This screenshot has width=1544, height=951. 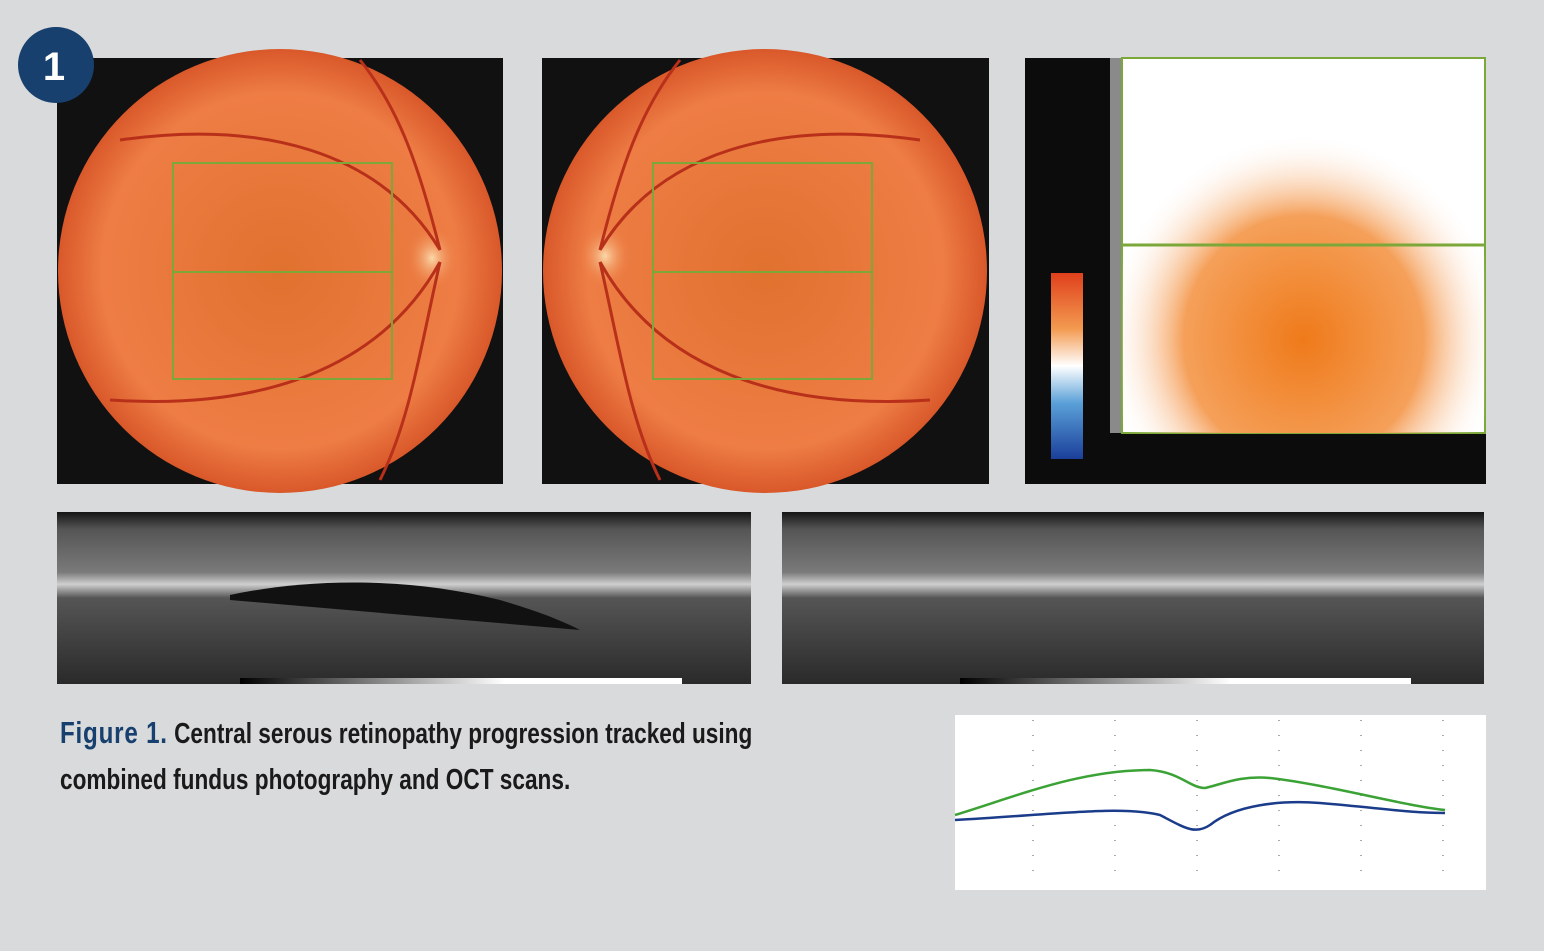 What do you see at coordinates (1116, 245) in the screenshot?
I see `map-edge` at bounding box center [1116, 245].